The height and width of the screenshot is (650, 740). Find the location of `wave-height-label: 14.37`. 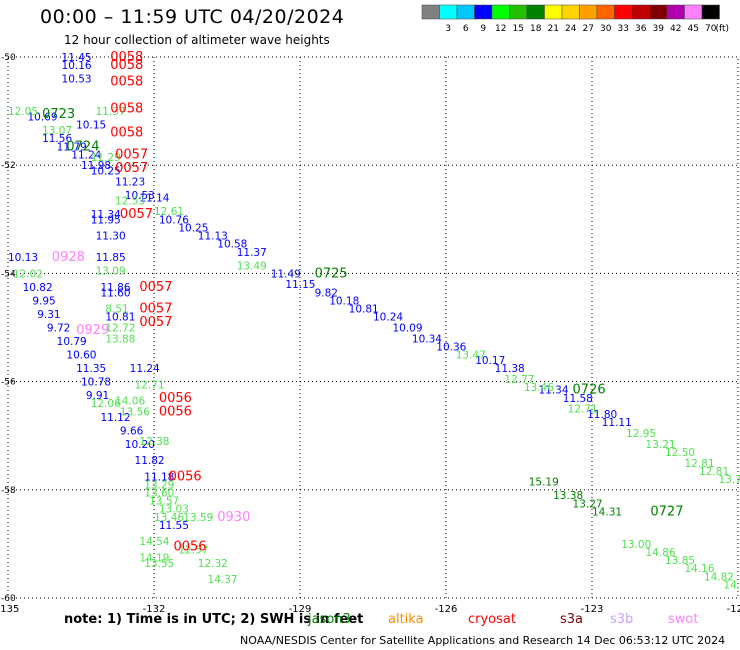

wave-height-label: 14.37 is located at coordinates (223, 580).